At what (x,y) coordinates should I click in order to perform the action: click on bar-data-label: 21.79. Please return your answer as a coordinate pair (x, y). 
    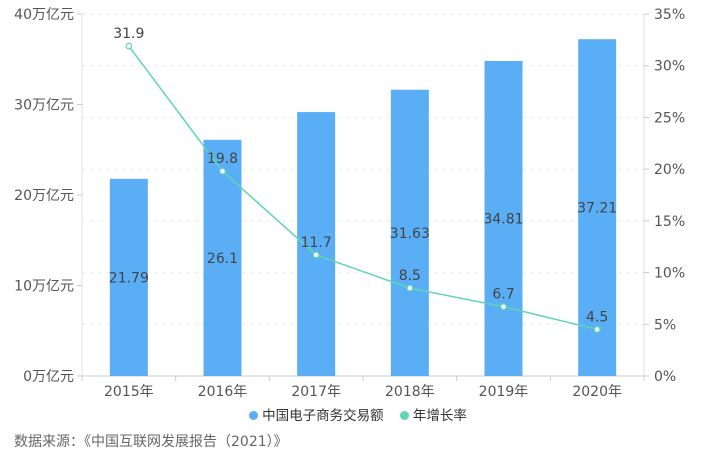
    Looking at the image, I should click on (129, 278).